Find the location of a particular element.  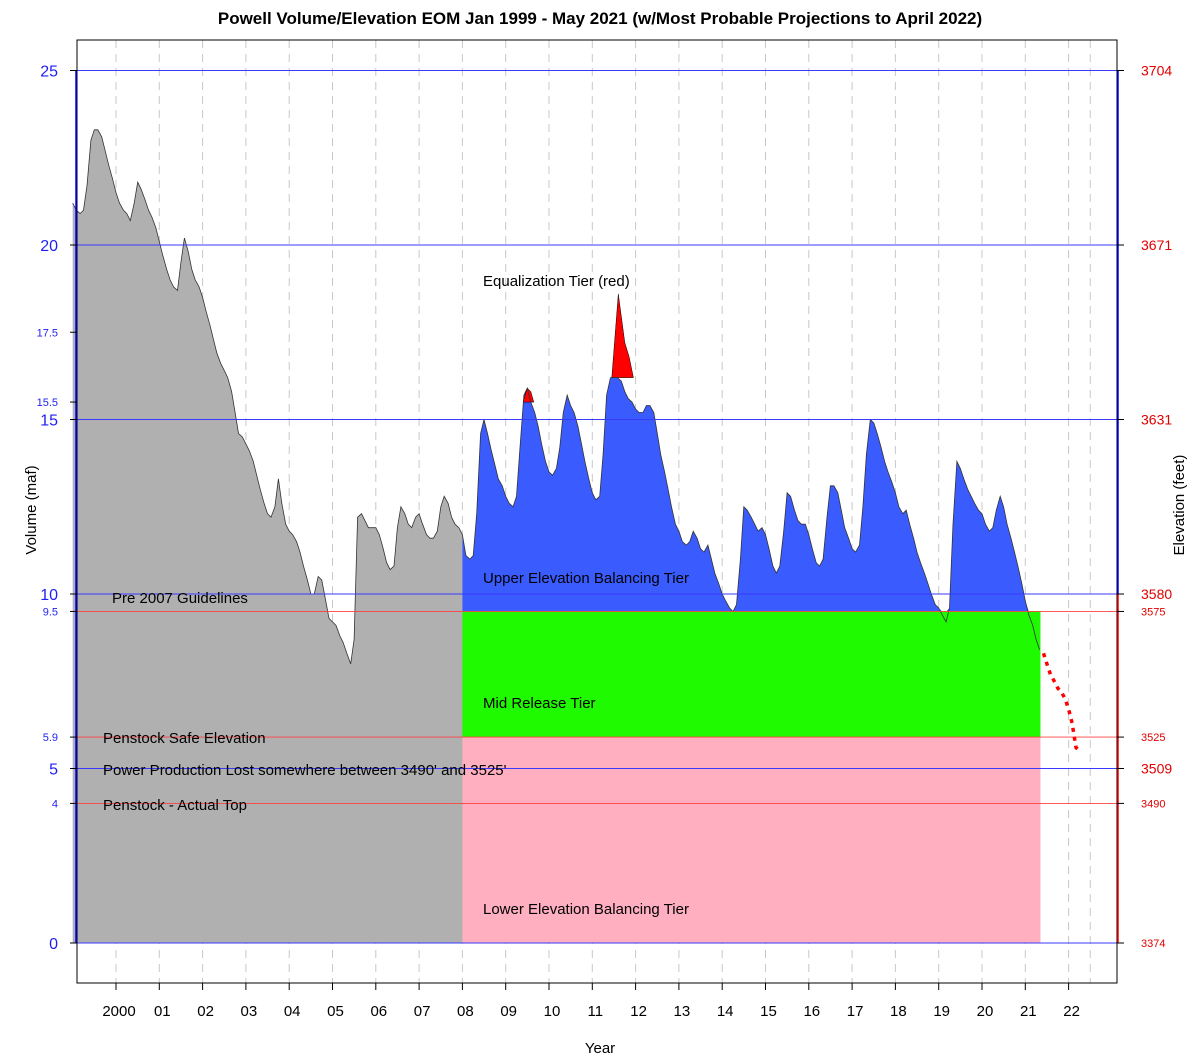

x-tick-label: 05 is located at coordinates (335, 1011).